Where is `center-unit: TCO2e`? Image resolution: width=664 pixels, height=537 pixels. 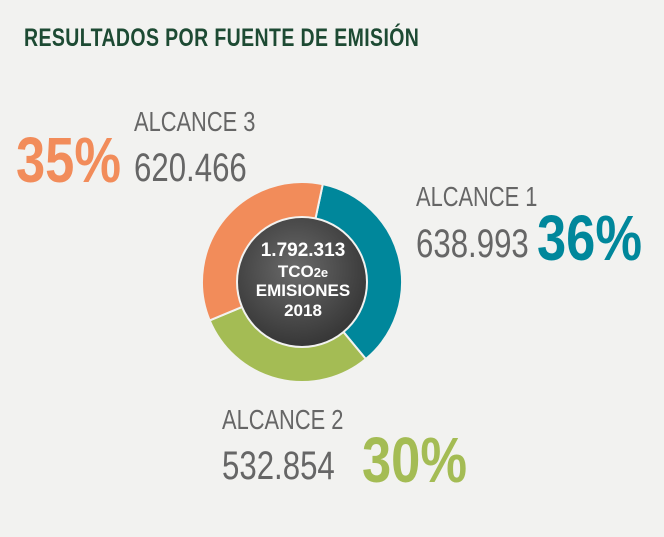
center-unit: TCO2e is located at coordinates (303, 272).